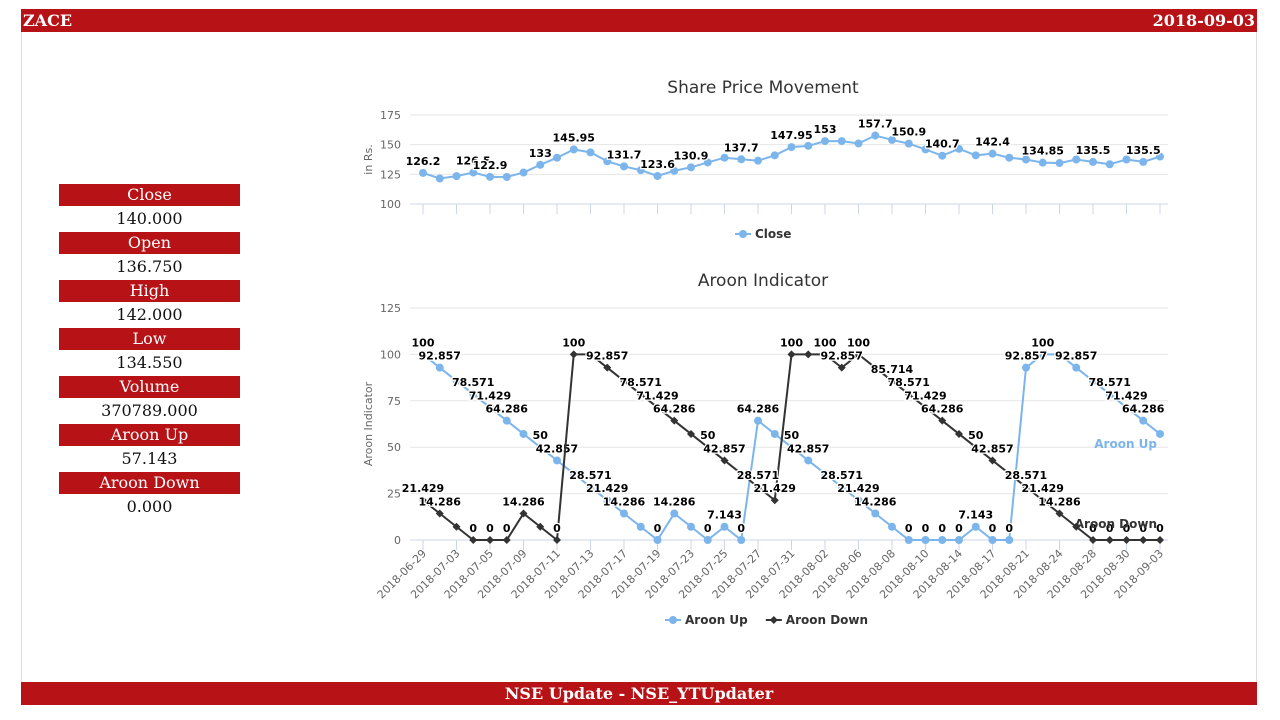 Image resolution: width=1280 pixels, height=720 pixels. What do you see at coordinates (149, 195) in the screenshot?
I see `stat-label-close: Close` at bounding box center [149, 195].